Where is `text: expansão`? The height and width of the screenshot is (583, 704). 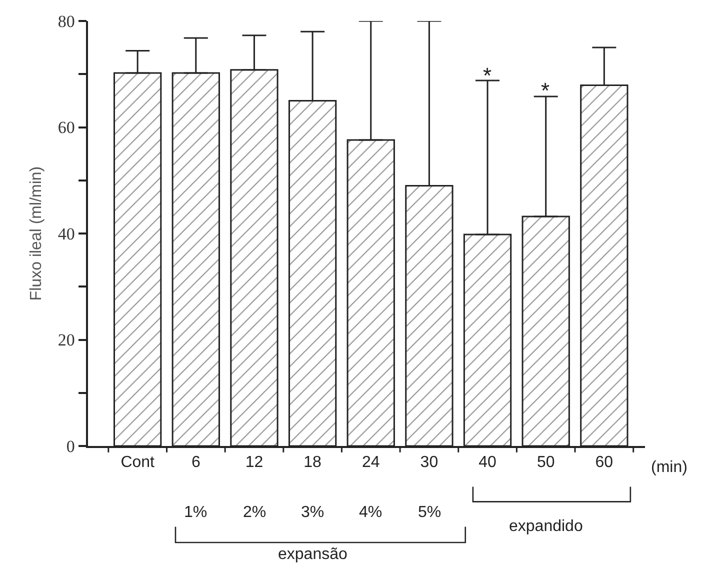 text: expansão is located at coordinates (313, 554).